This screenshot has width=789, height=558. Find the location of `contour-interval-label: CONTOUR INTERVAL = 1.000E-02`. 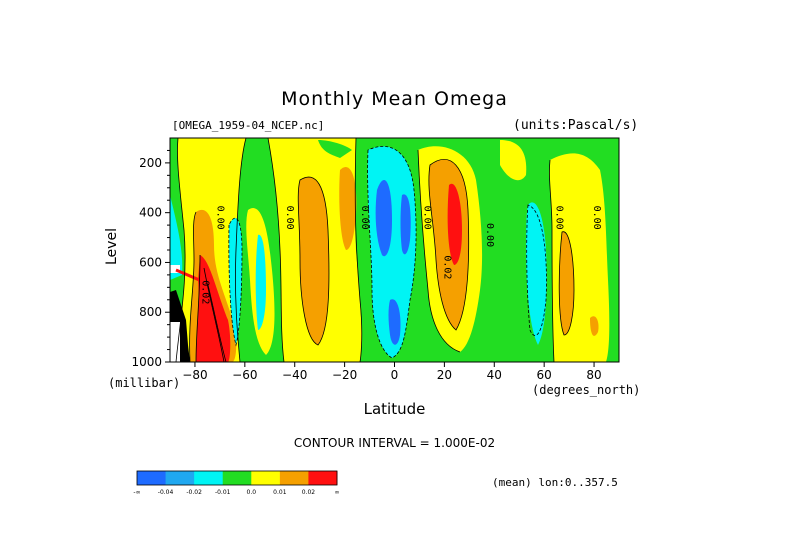

contour-interval-label: CONTOUR INTERVAL = 1.000E-02 is located at coordinates (394, 443).